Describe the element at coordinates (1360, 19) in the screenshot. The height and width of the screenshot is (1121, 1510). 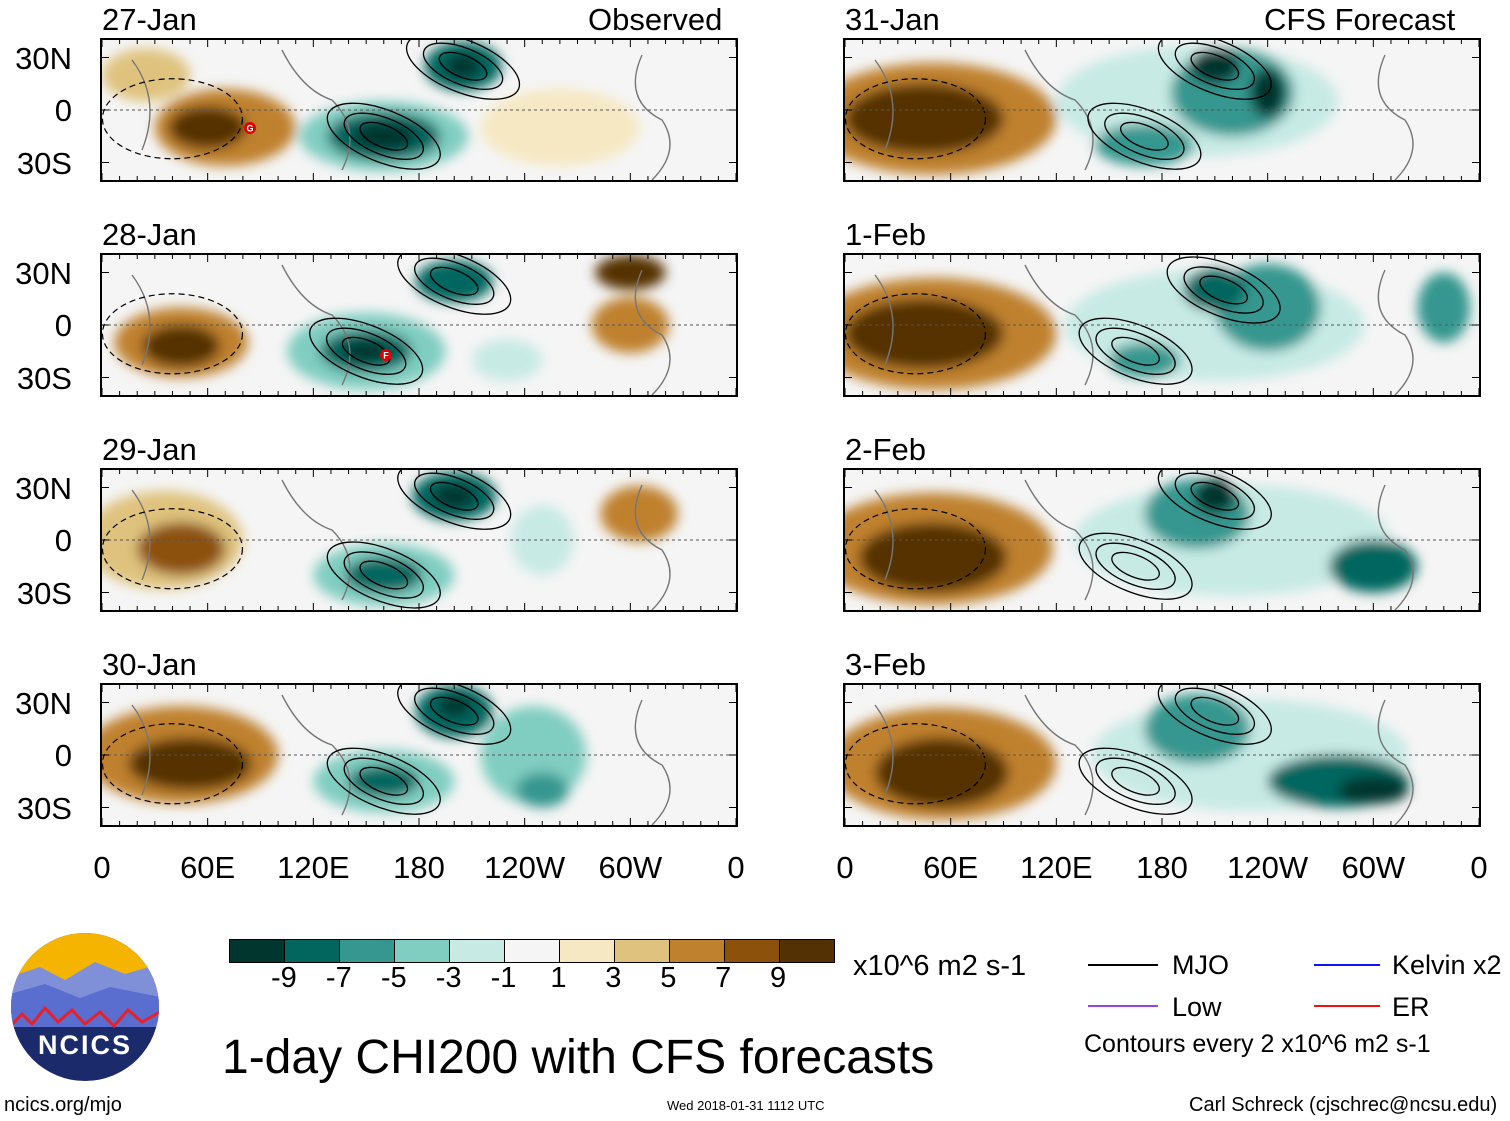
I see `forecast-label: CFS Forecast` at that location.